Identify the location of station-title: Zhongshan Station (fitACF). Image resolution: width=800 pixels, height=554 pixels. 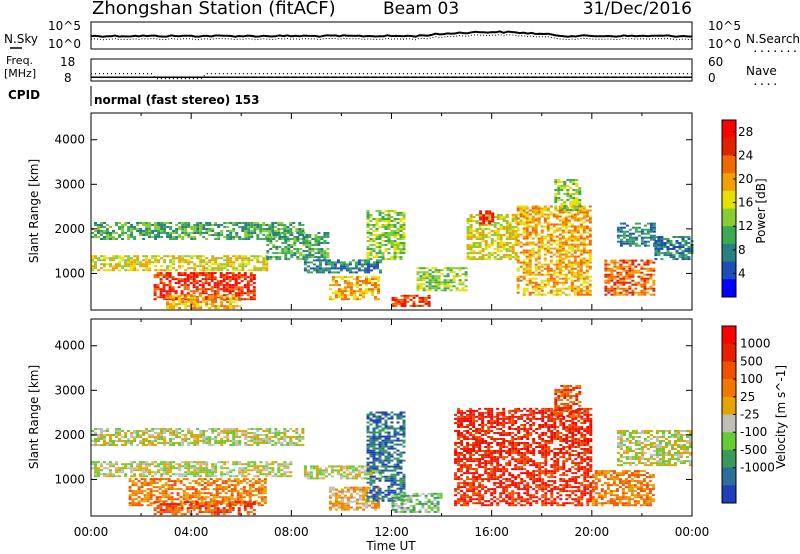
(214, 9).